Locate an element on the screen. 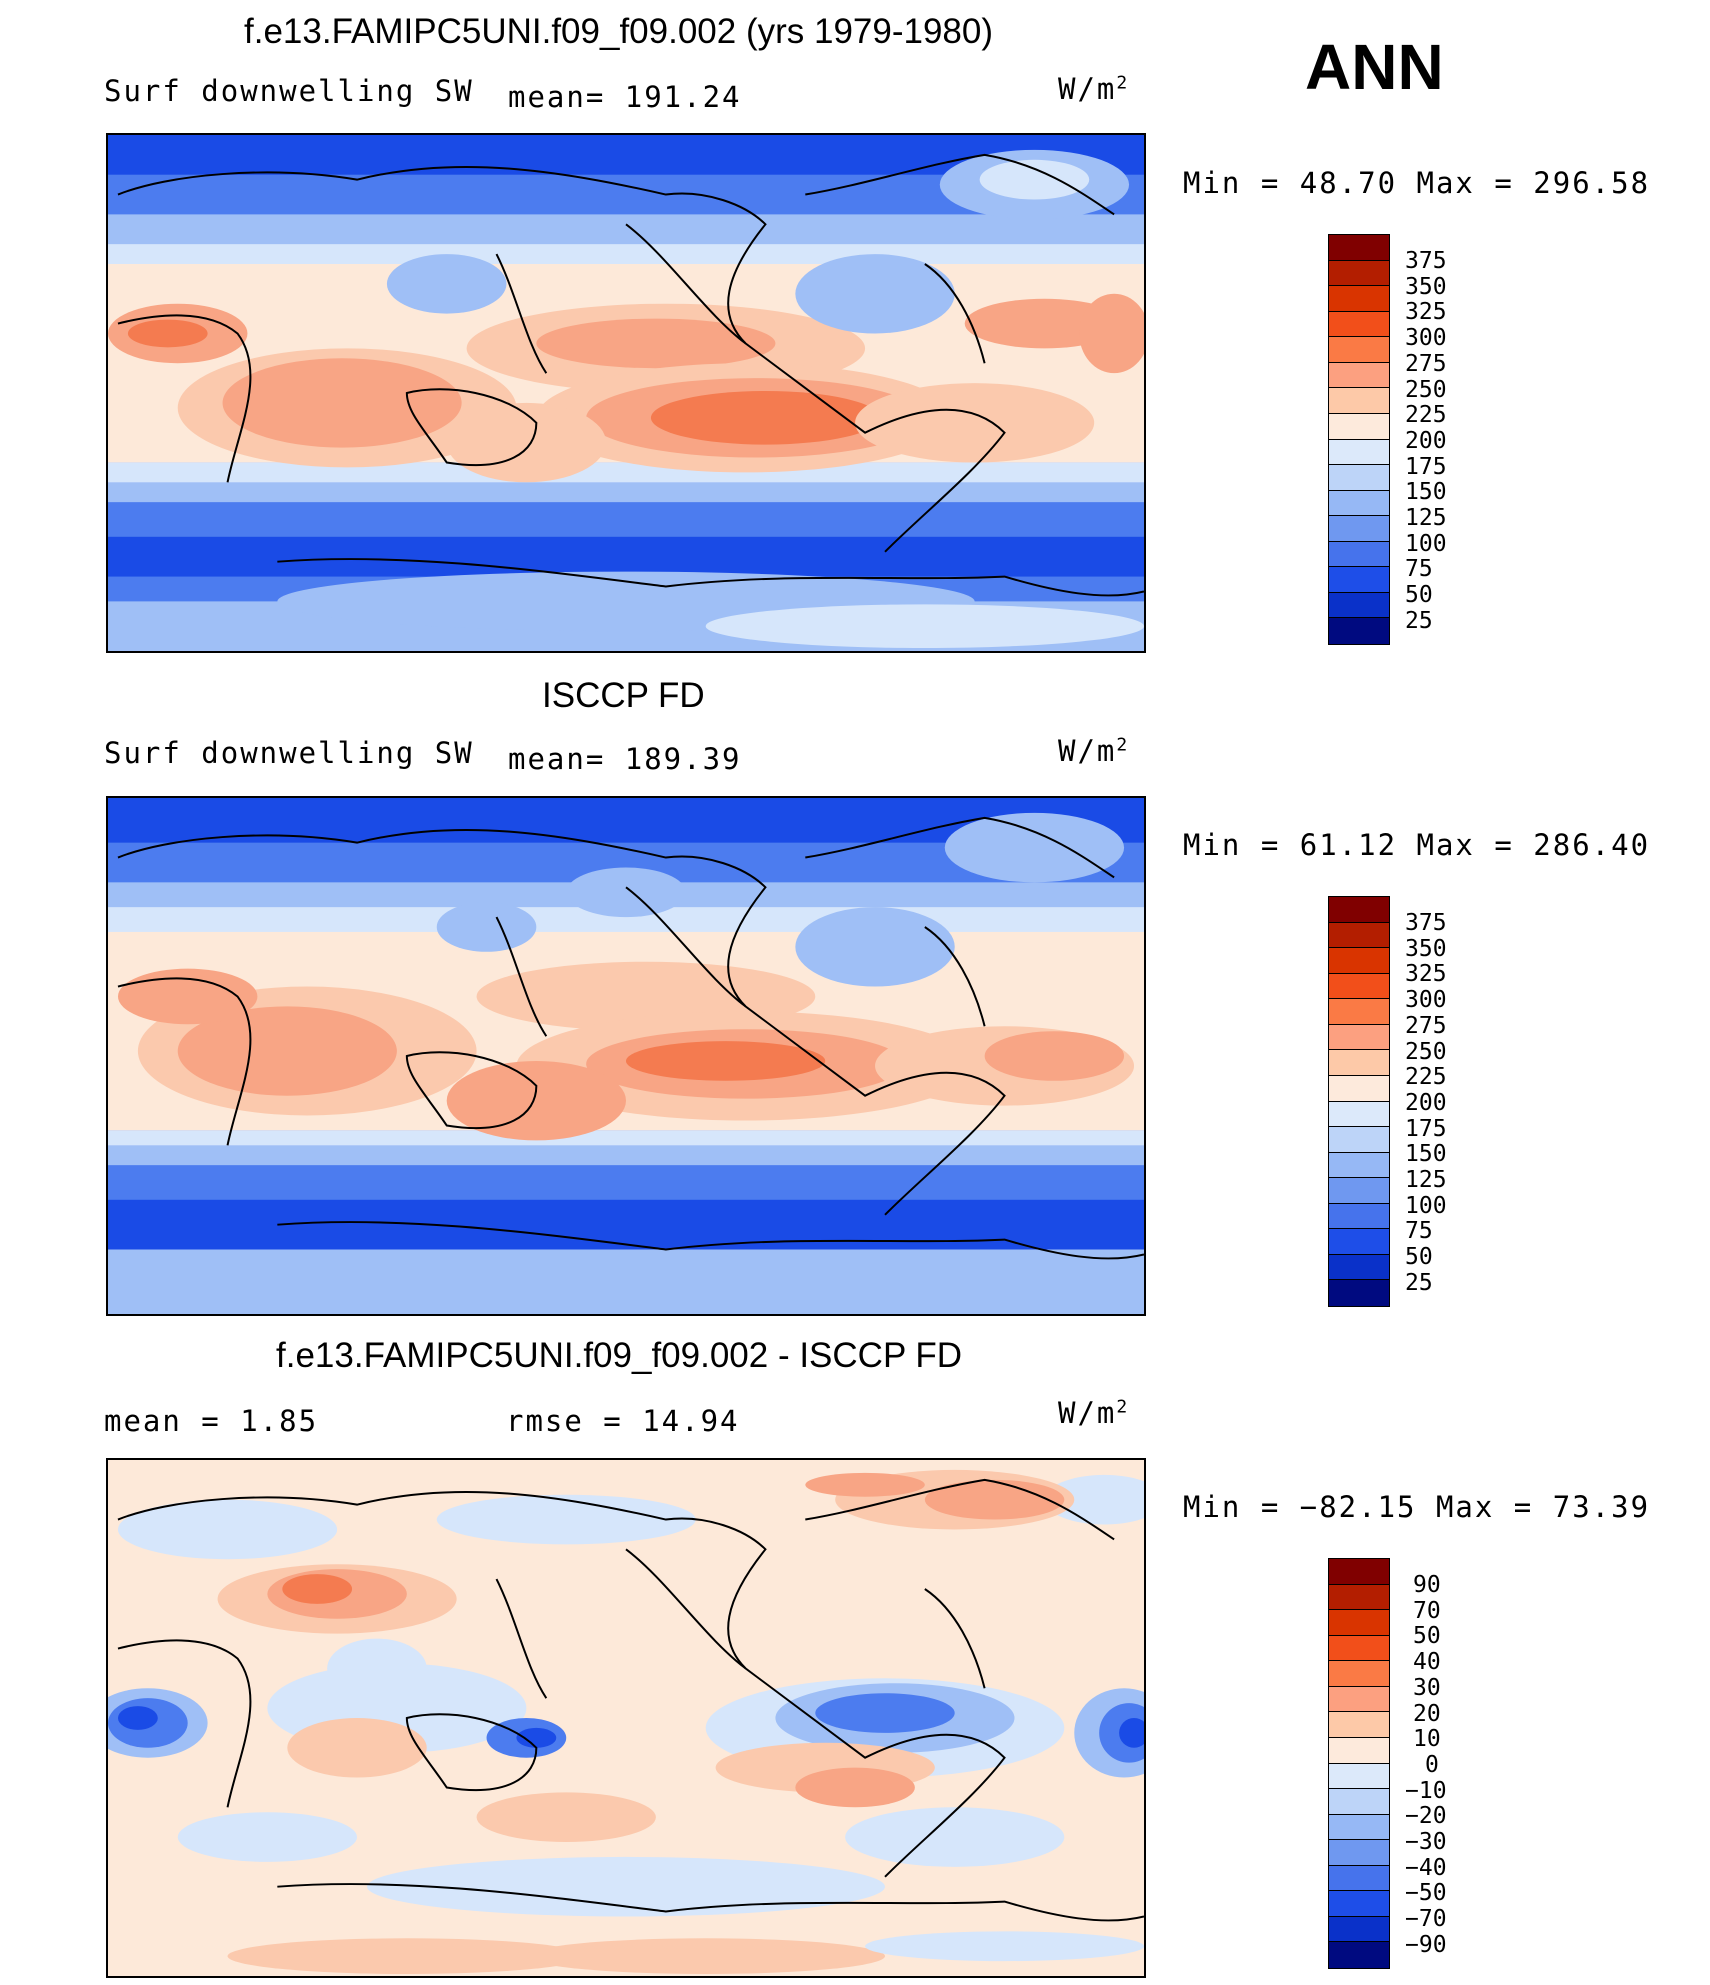 Image resolution: width=1710 pixels, height=1985 pixels. colorbar-tick: 10 is located at coordinates (1427, 1739).